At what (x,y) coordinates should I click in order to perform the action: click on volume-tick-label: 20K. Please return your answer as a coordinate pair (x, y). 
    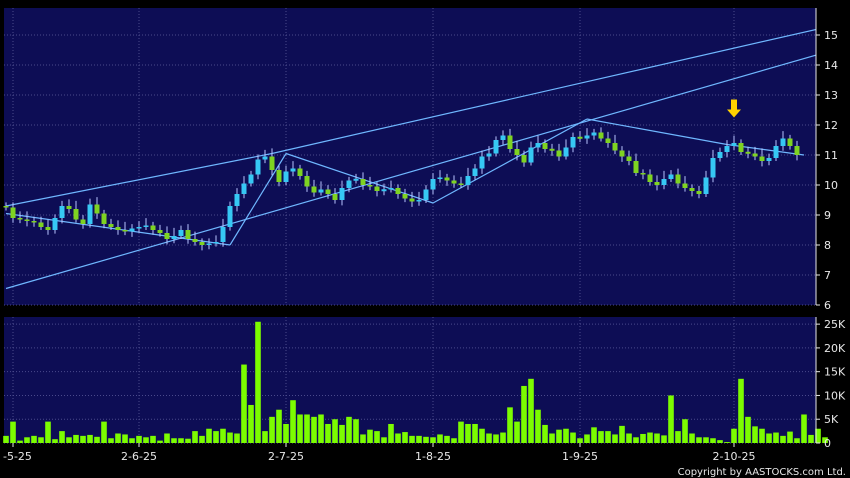
    Looking at the image, I should click on (835, 348).